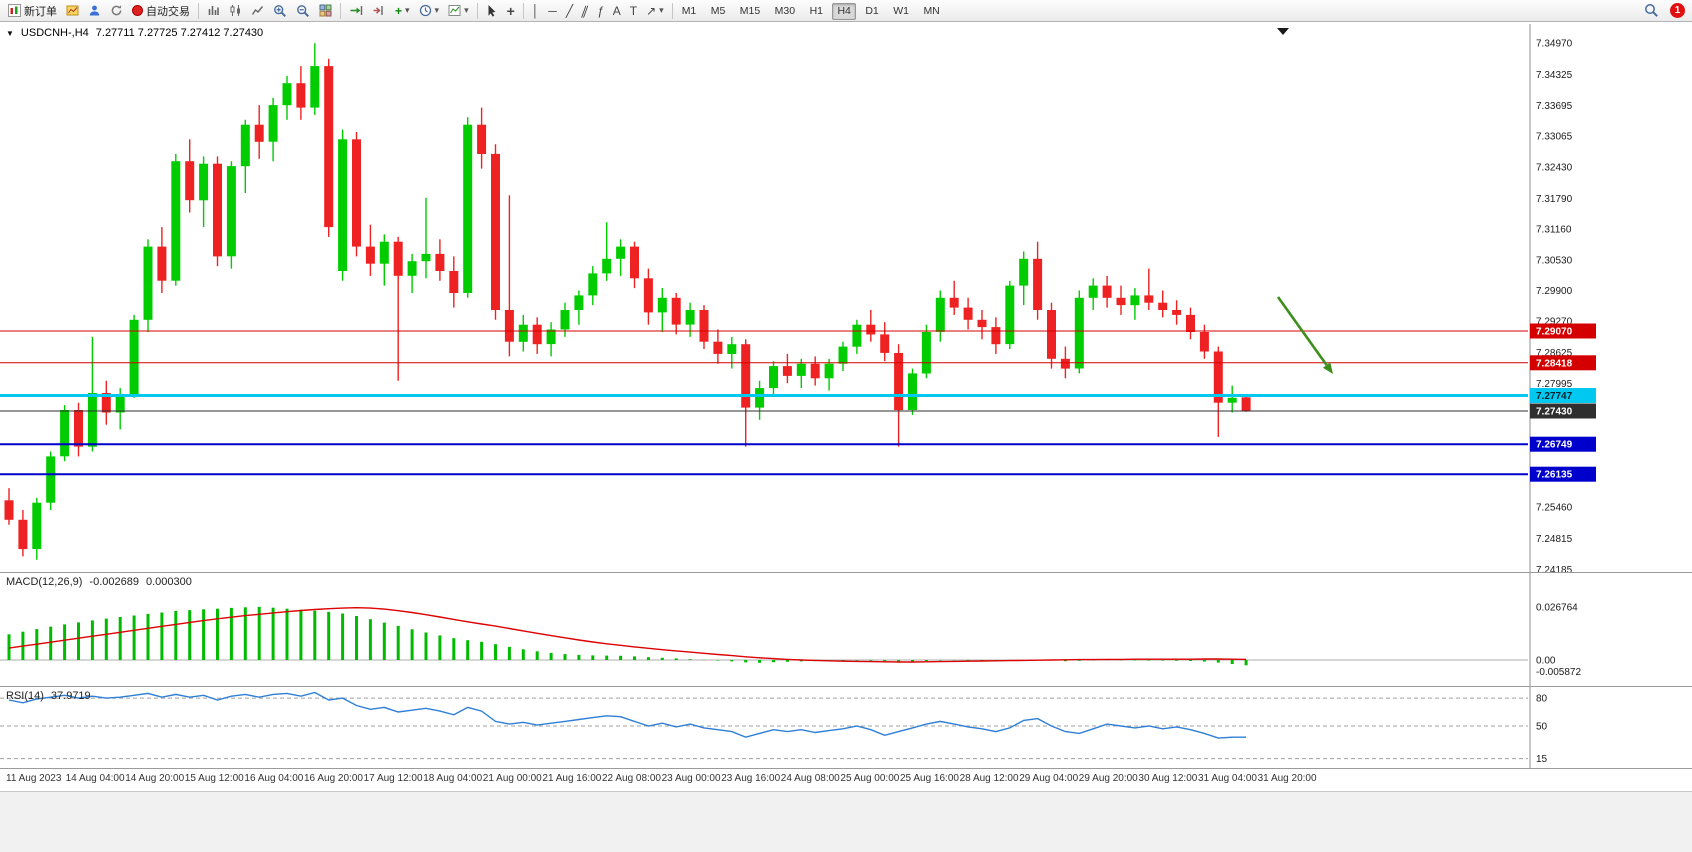  I want to click on zoom-in-icon, so click(280, 10).